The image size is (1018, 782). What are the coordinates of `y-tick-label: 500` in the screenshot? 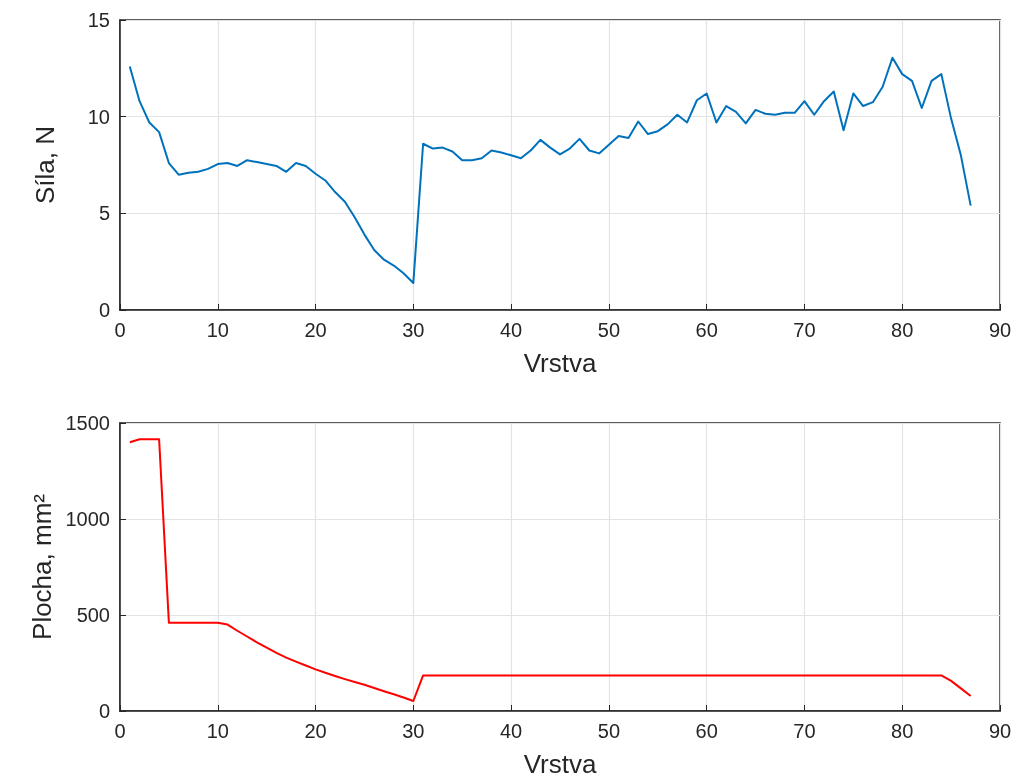 It's located at (93, 615).